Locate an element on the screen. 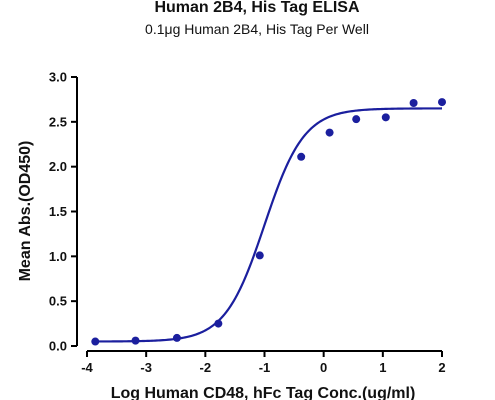 The height and width of the screenshot is (400, 495). y-tick-label: 0.5 is located at coordinates (58, 301).